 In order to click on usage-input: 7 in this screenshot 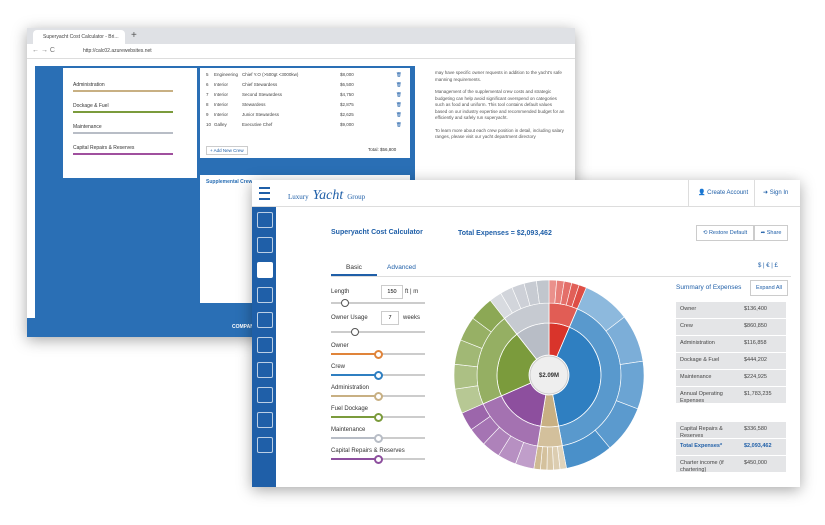, I will do `click(390, 318)`.